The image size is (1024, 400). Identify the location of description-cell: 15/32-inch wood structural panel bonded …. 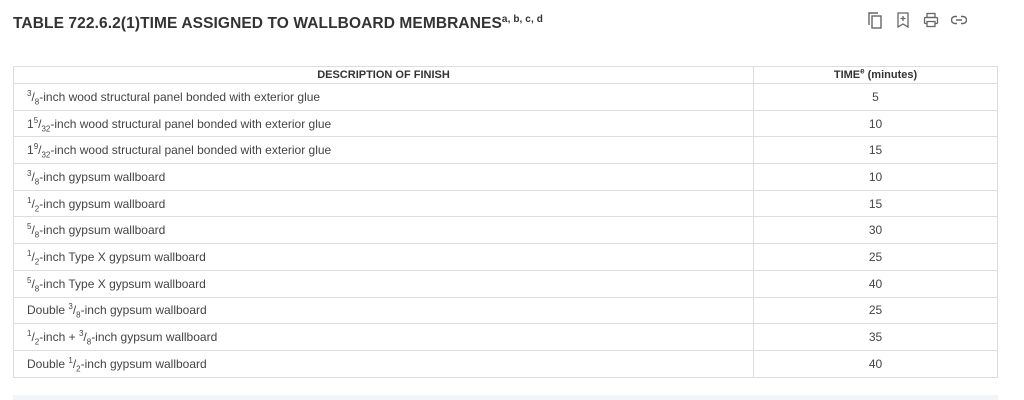
(383, 123).